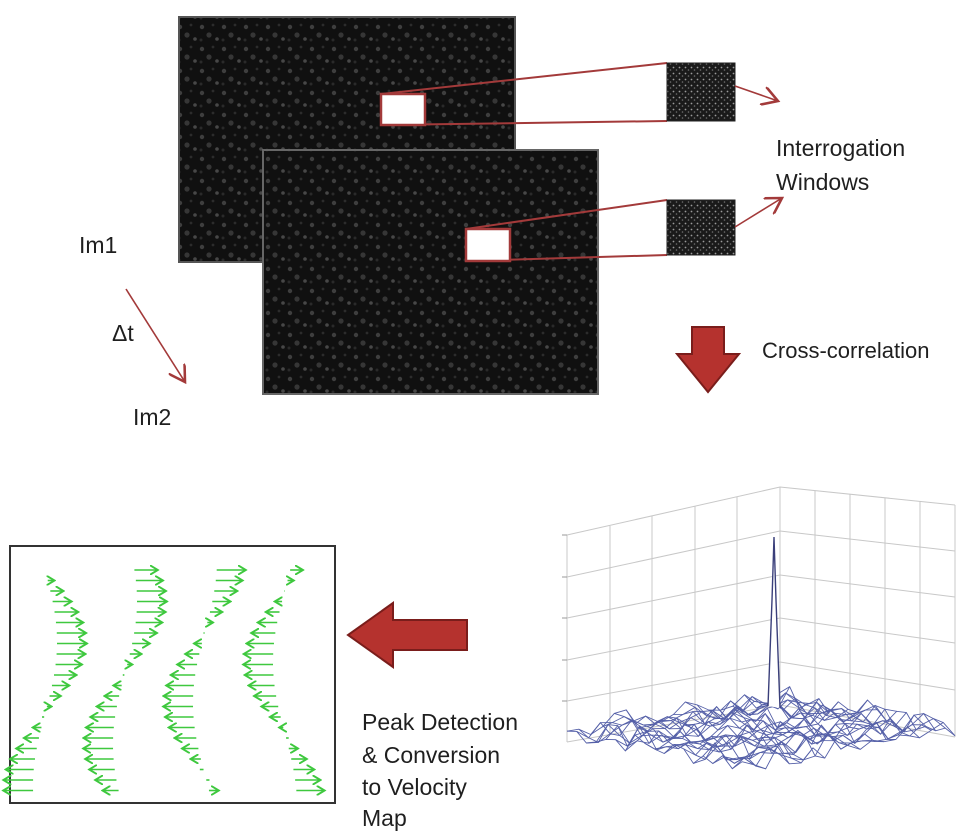 The height and width of the screenshot is (834, 956). Describe the element at coordinates (123, 333) in the screenshot. I see `label-delta-t: Δt` at that location.